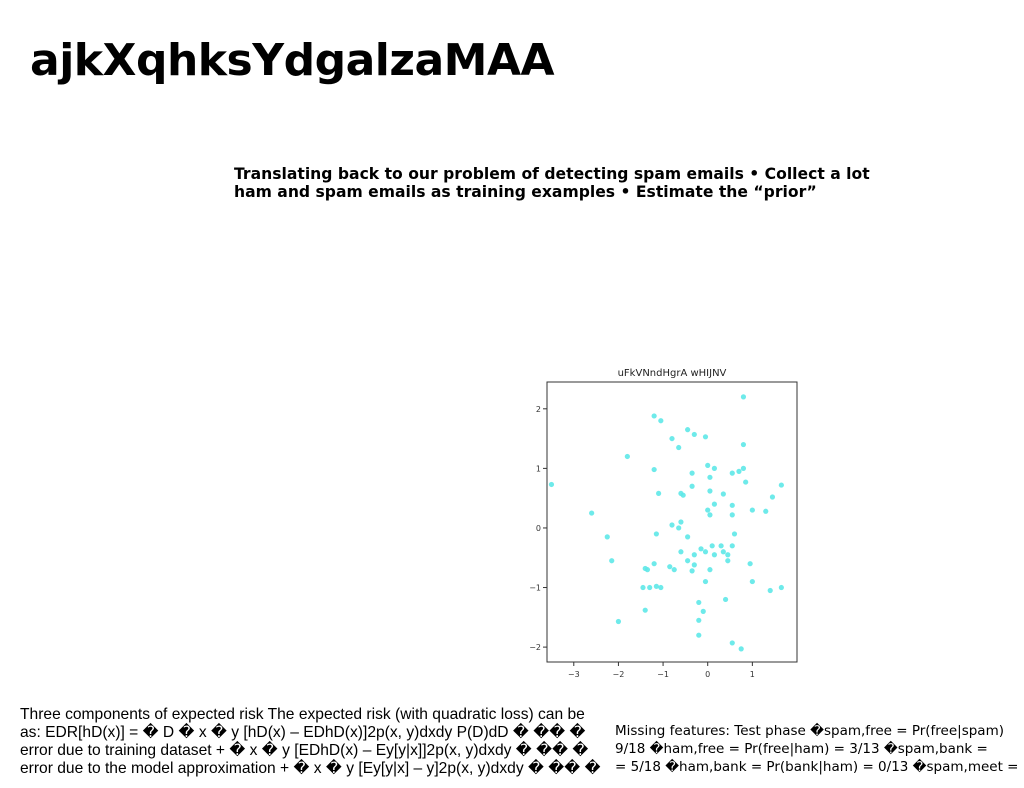 The width and height of the screenshot is (1024, 788). I want to click on scatter-chart: uFkVNndHgrA wHIJNV −3 −2 −1 0 1 2 1 0 −1 −2, so click(665, 526).